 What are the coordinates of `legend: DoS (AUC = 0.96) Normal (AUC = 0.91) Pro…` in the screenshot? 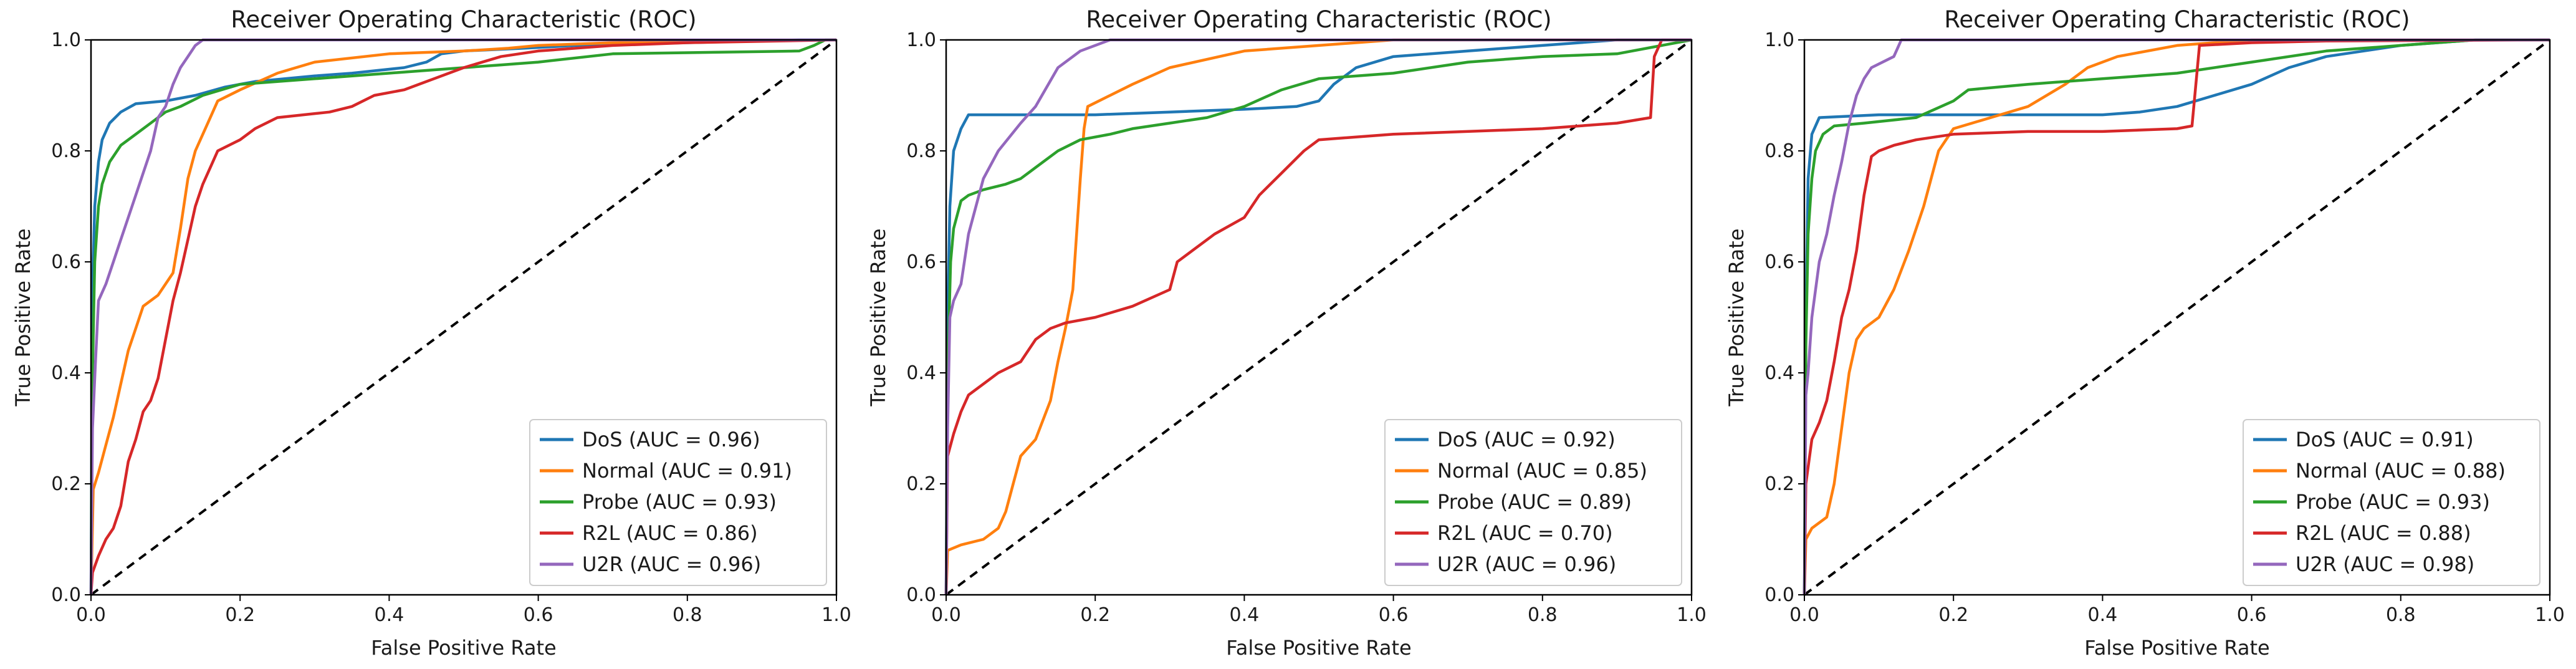 It's located at (678, 502).